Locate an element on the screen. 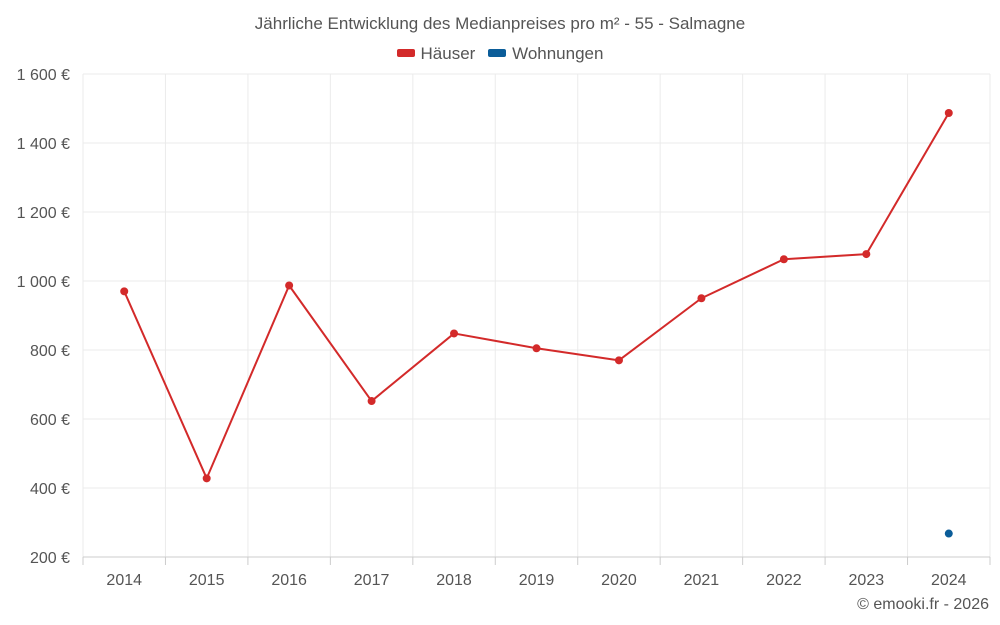  legend-item-wohnungen: Wohnungen is located at coordinates (545, 54).